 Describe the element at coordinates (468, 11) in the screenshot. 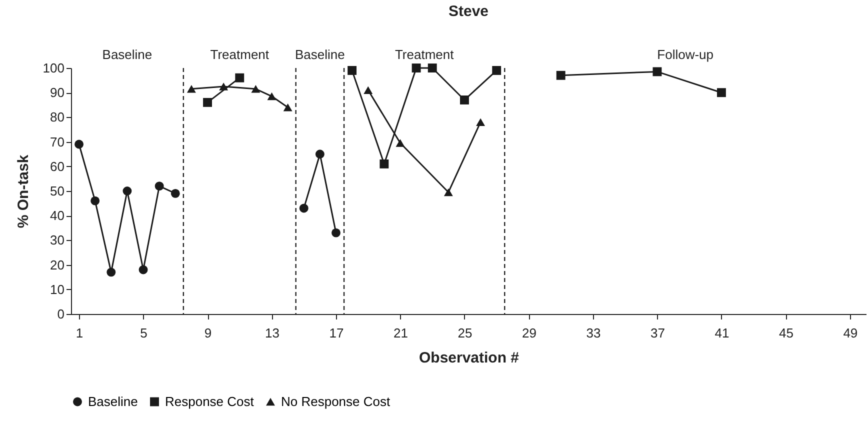

I see `chart-title: Steve` at that location.